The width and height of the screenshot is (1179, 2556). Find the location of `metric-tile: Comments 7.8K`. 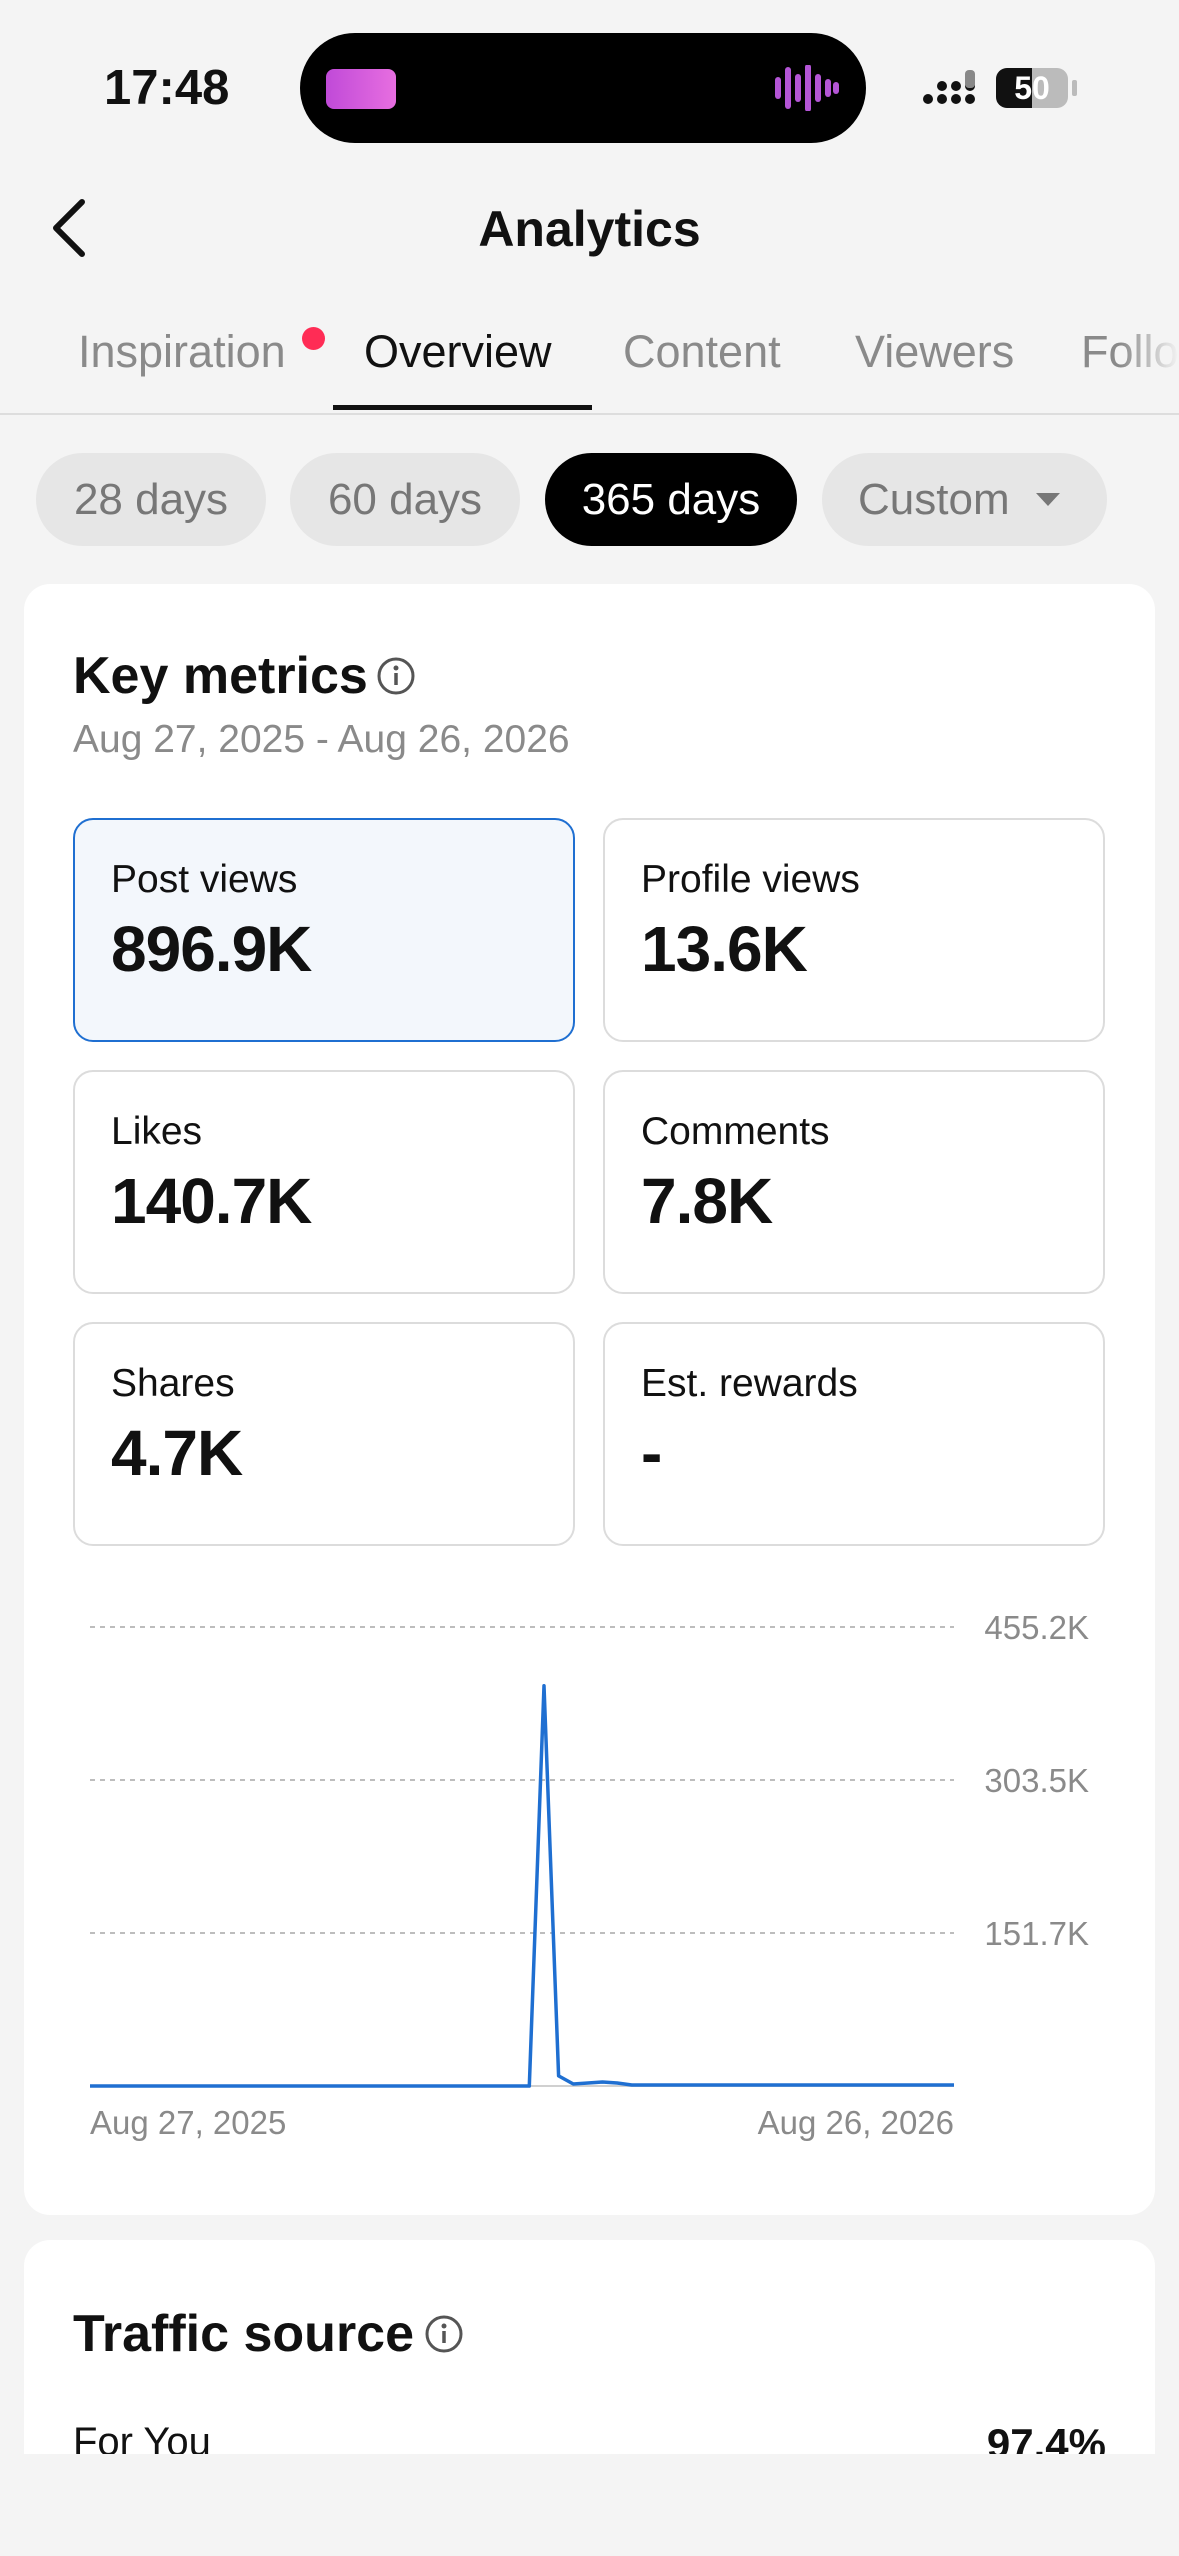

metric-tile: Comments 7.8K is located at coordinates (854, 1182).